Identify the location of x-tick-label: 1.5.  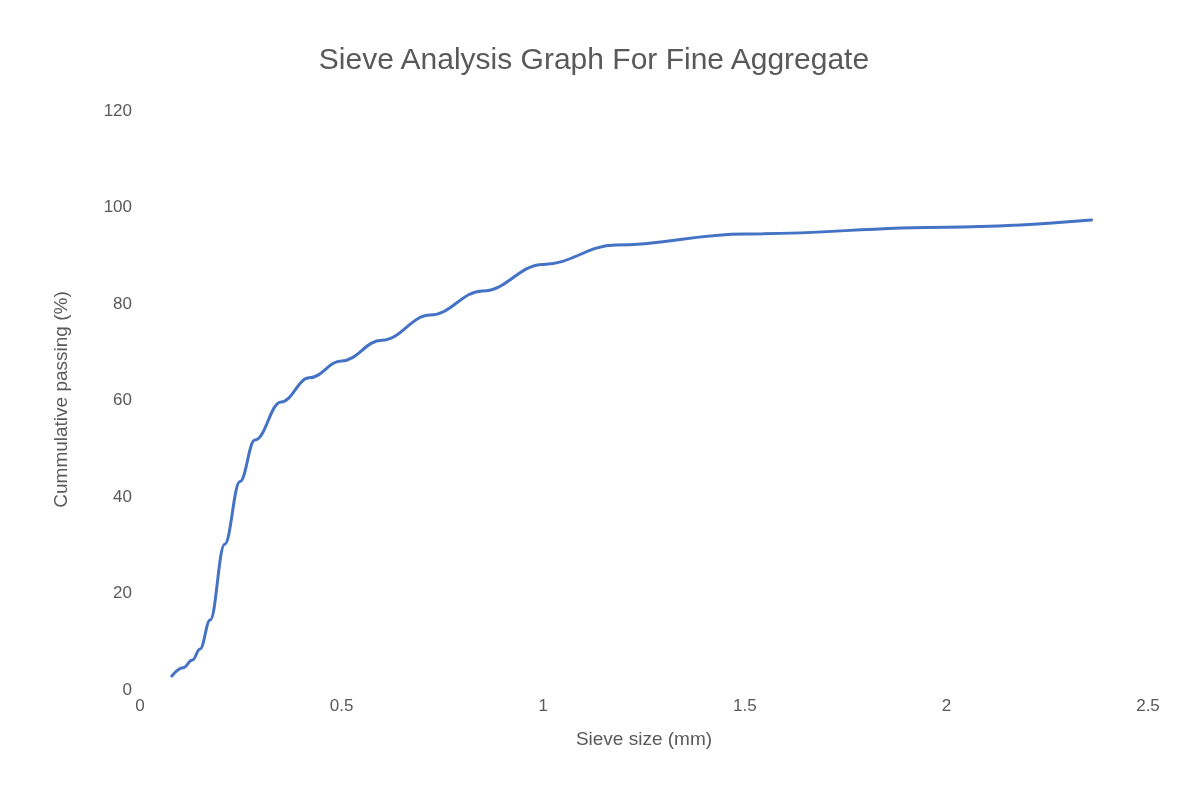
(744, 705).